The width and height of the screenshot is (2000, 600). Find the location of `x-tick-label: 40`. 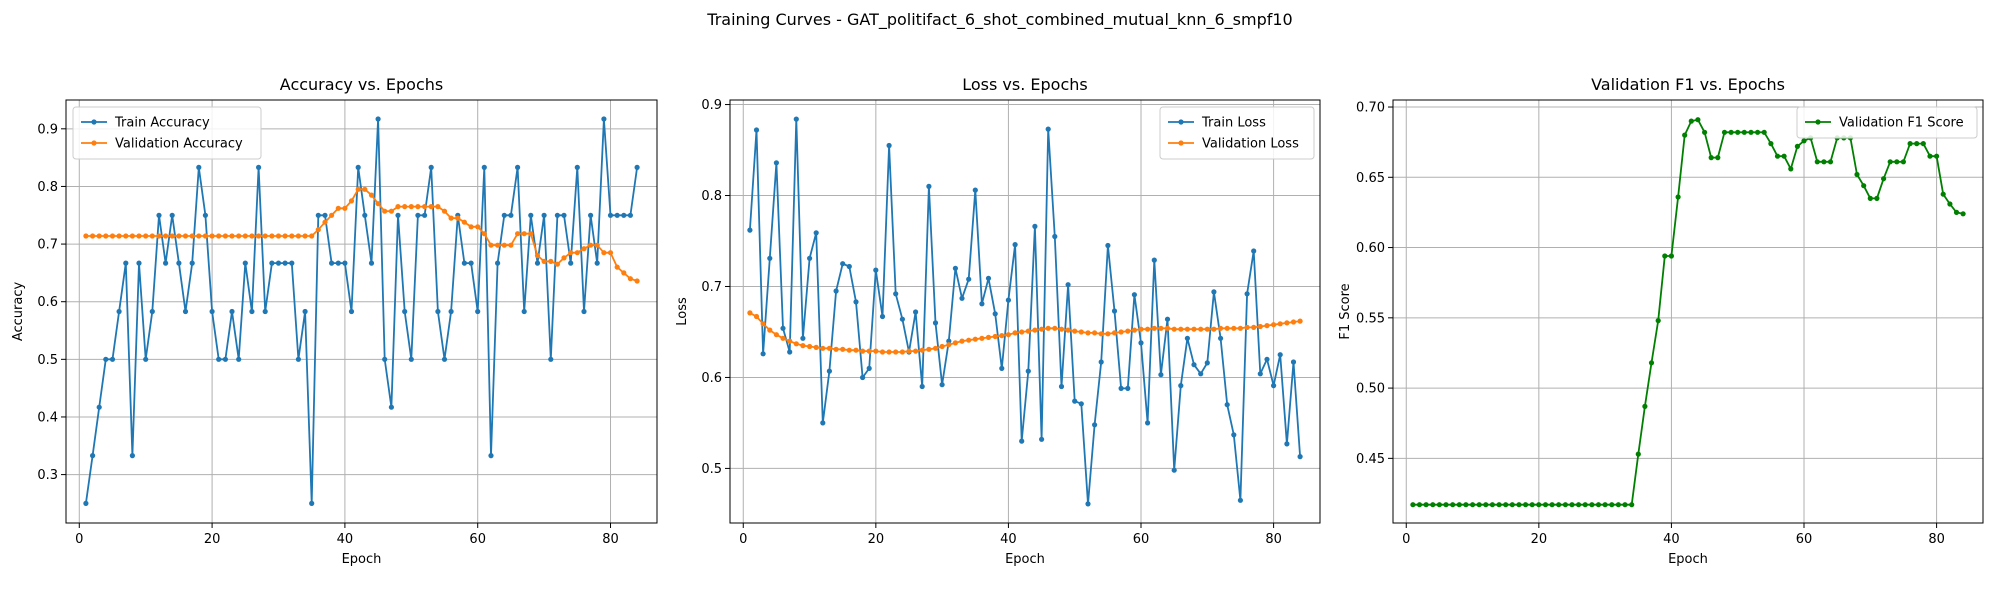

x-tick-label: 40 is located at coordinates (1008, 539).